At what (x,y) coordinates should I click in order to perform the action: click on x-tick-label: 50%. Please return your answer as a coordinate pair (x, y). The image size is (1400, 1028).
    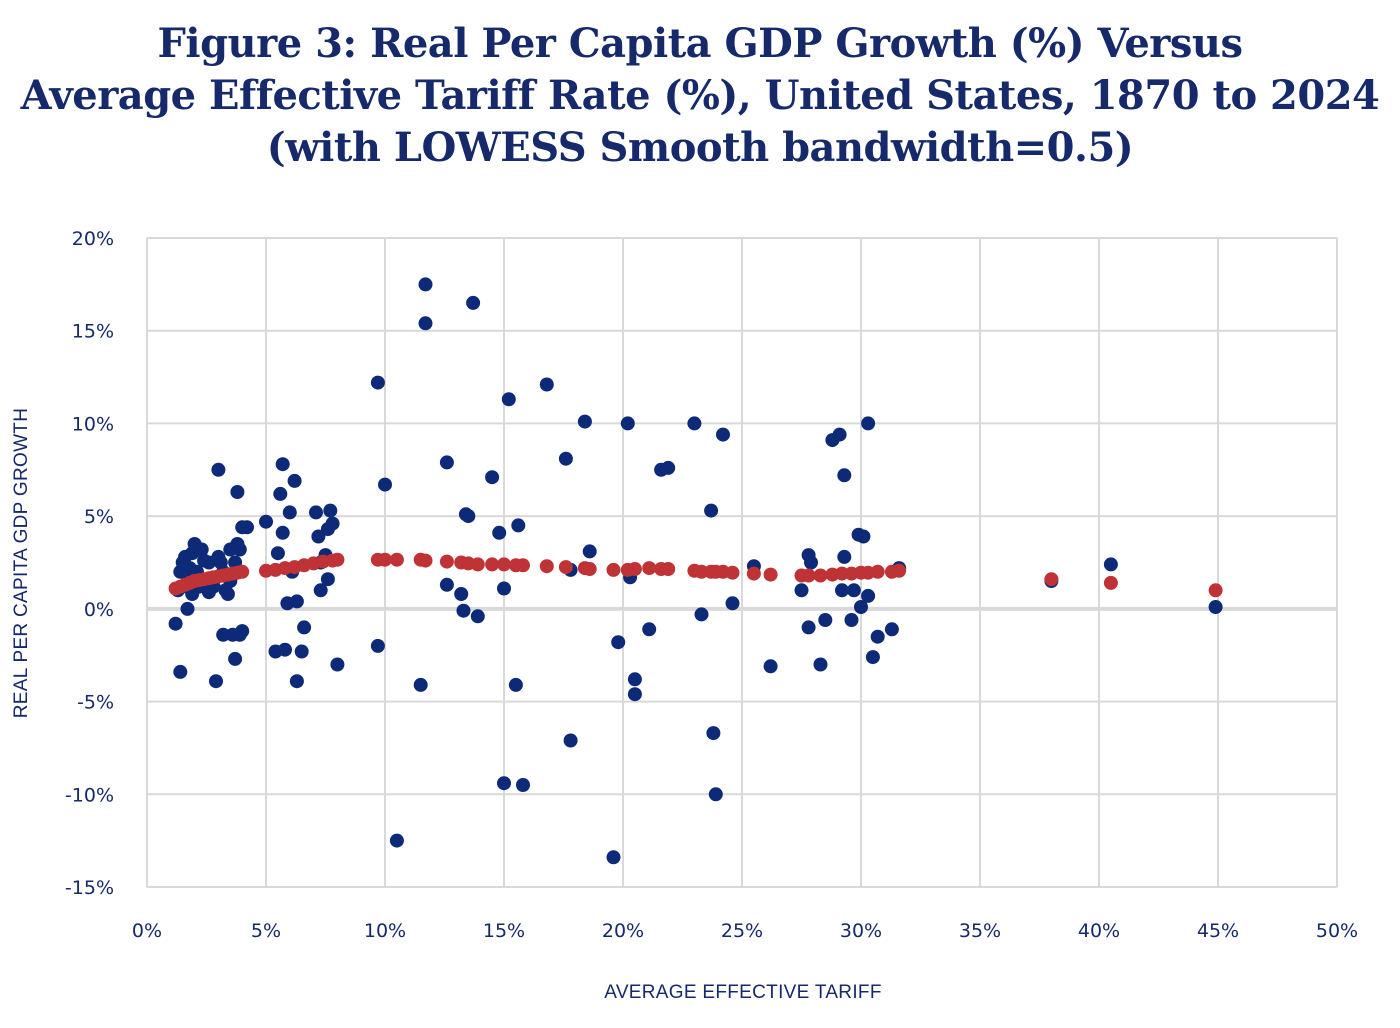
    Looking at the image, I should click on (1337, 931).